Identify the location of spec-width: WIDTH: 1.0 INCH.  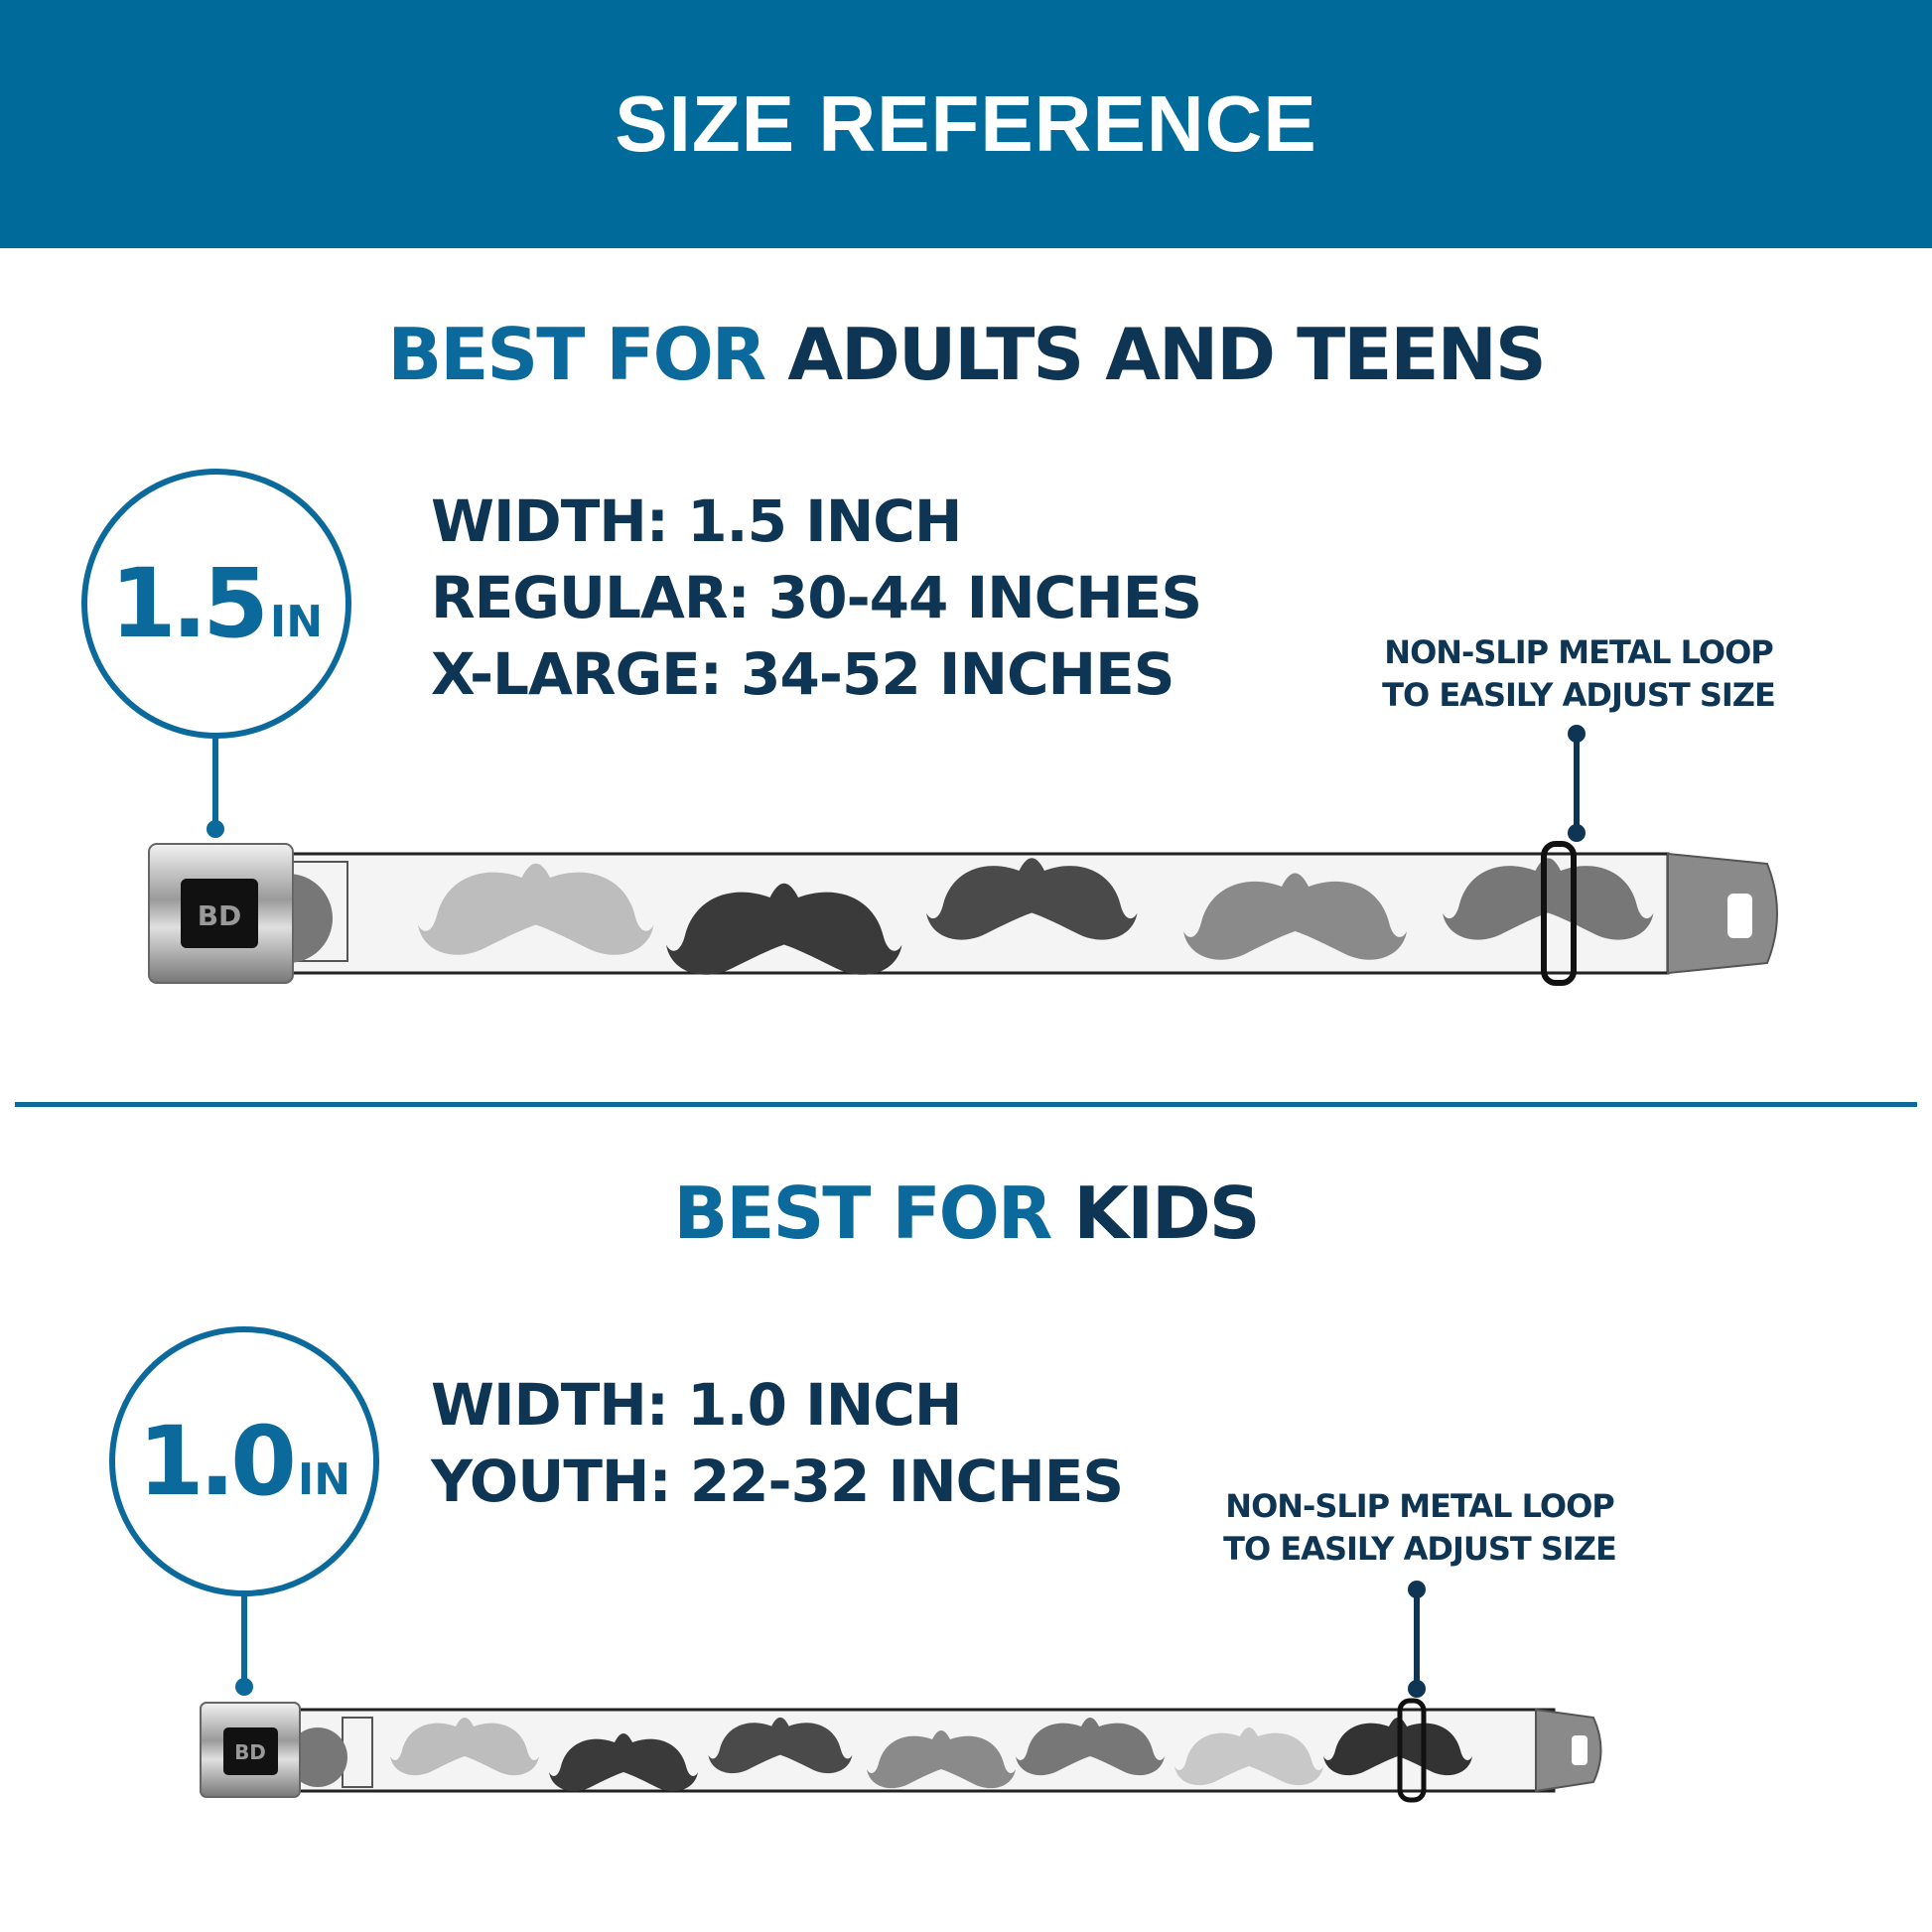
(696, 1405).